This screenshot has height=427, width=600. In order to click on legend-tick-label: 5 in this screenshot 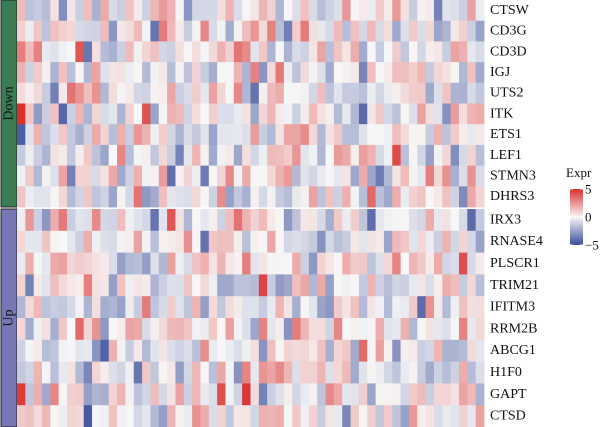, I will do `click(588, 189)`.